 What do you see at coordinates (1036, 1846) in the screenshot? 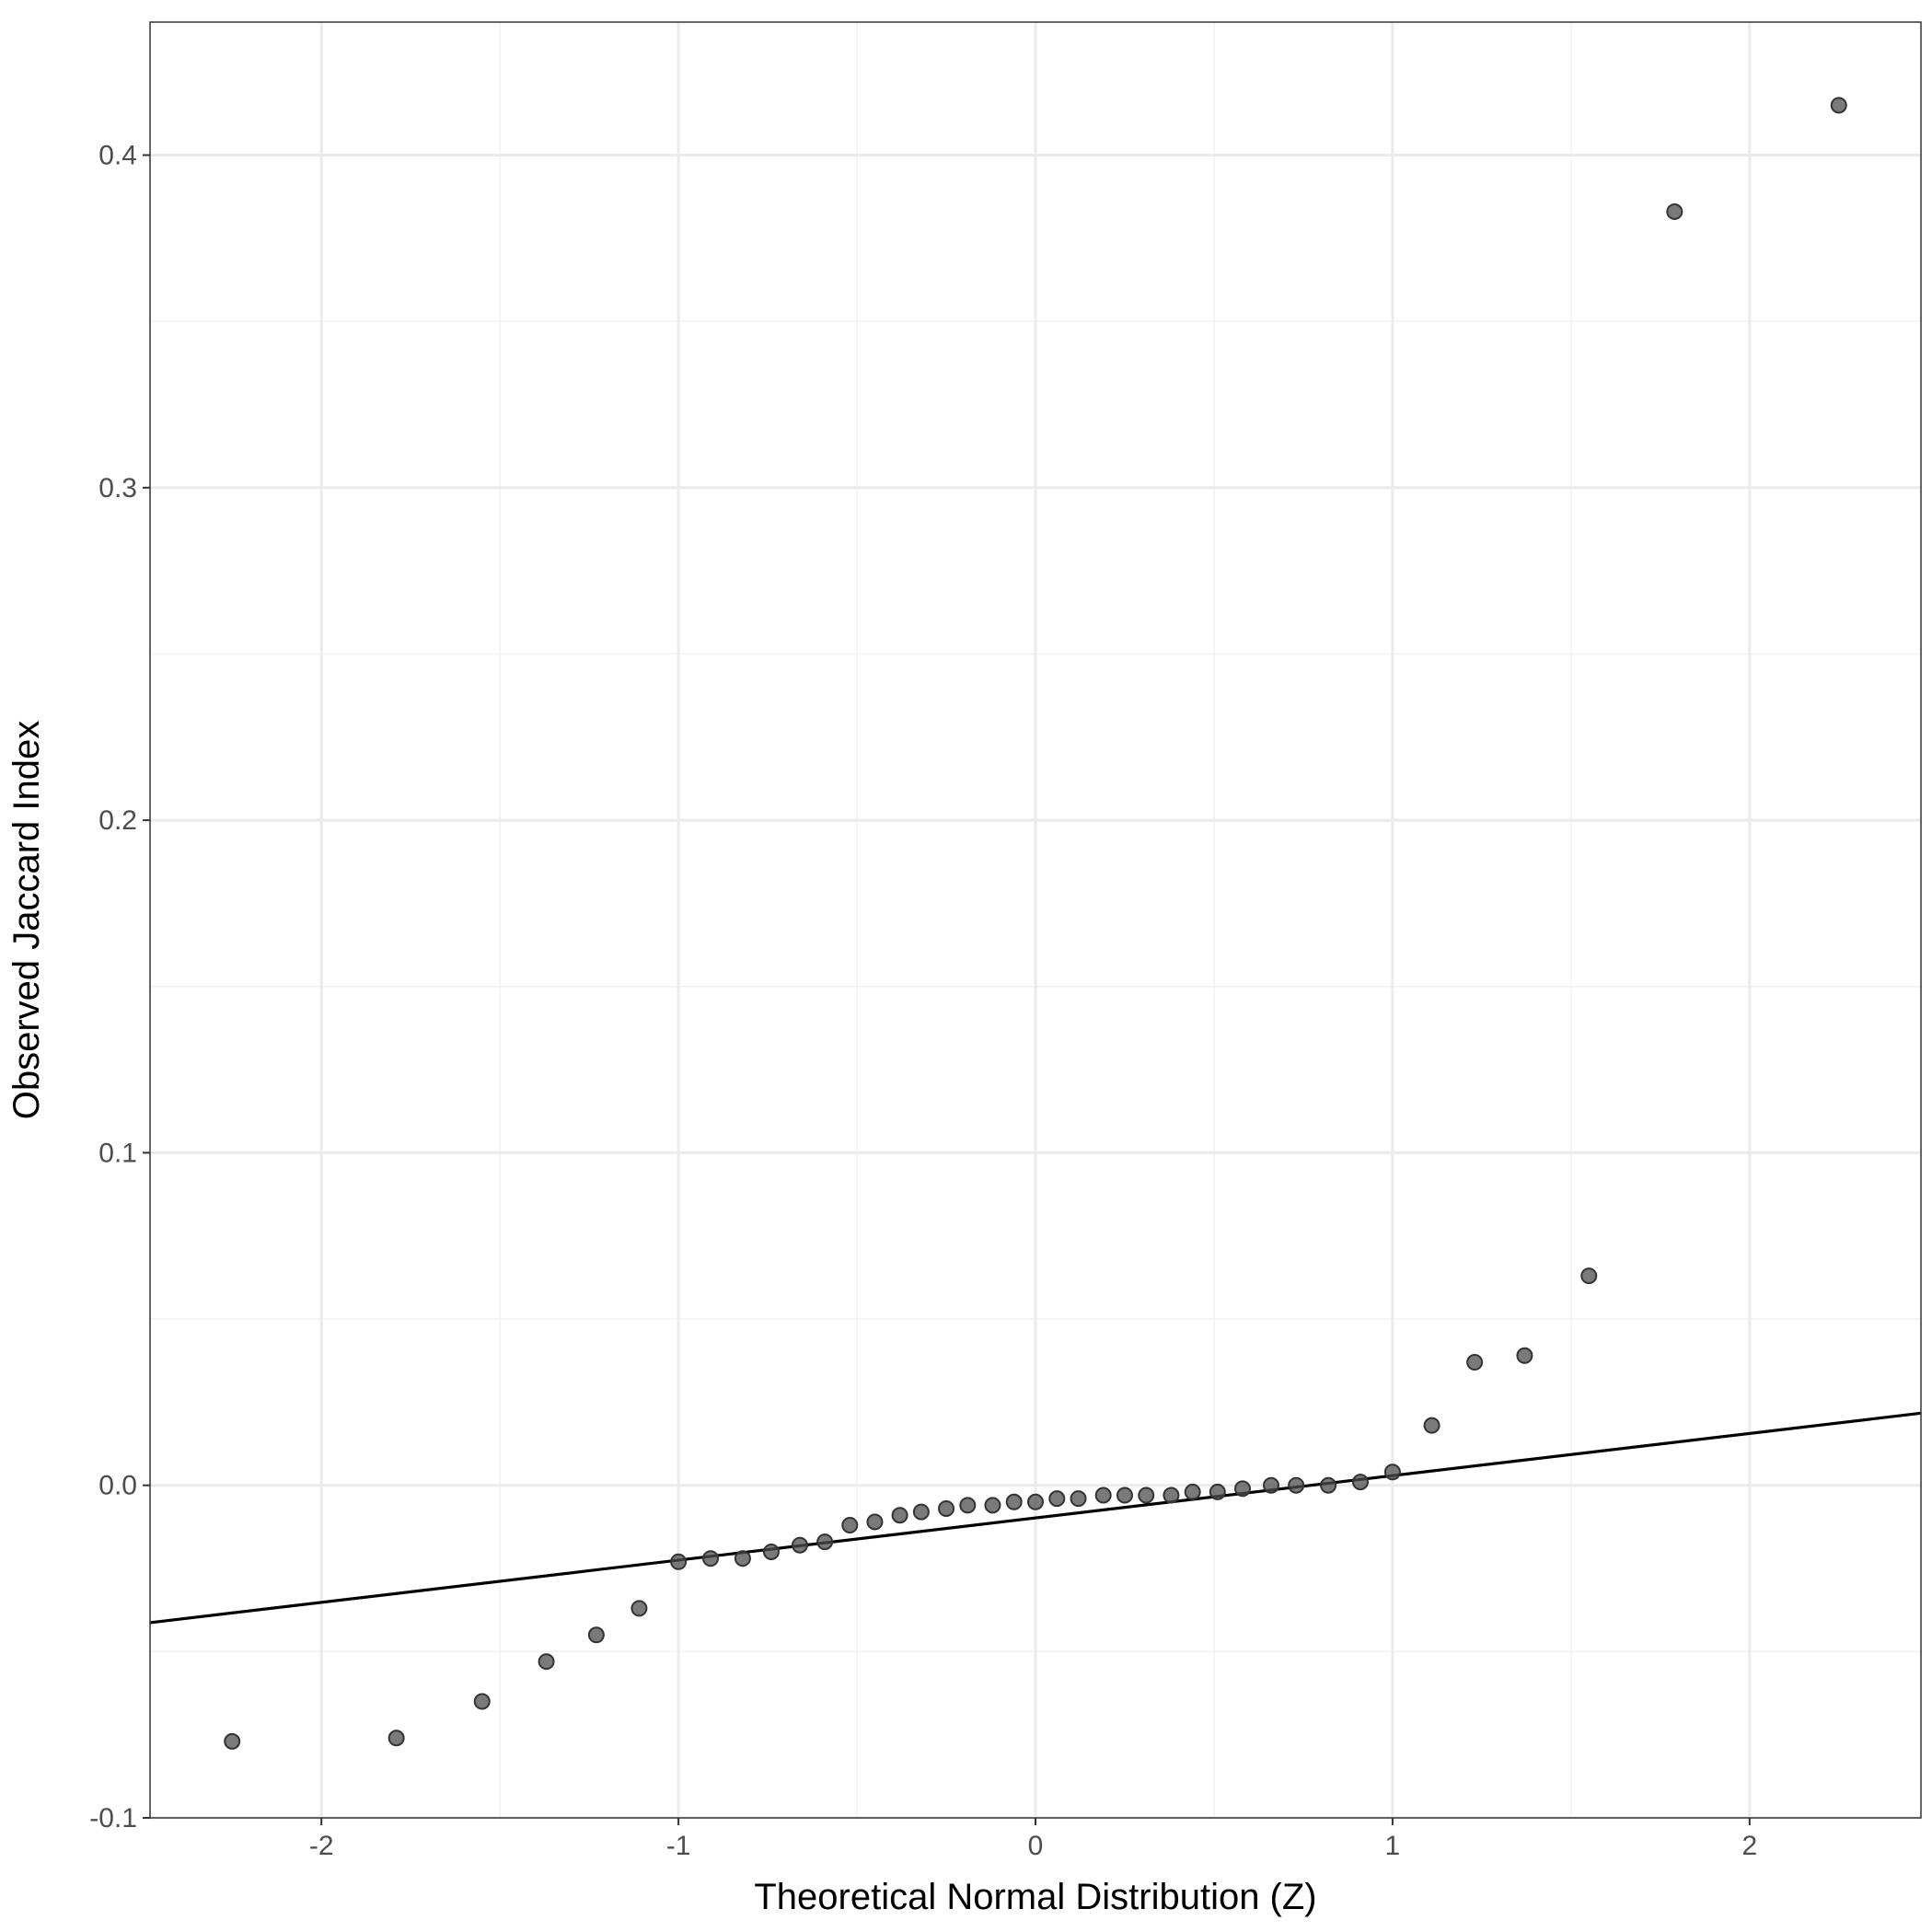
I see `x-tick-label: 0` at bounding box center [1036, 1846].